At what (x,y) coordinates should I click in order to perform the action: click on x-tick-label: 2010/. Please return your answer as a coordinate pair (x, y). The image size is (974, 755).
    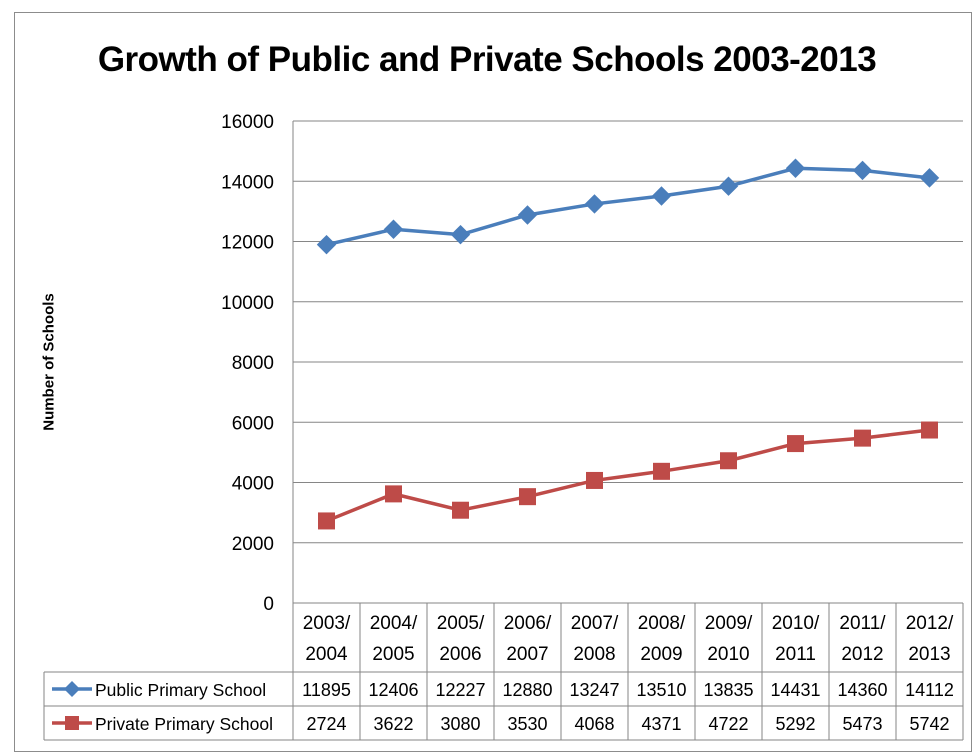
    Looking at the image, I should click on (796, 623).